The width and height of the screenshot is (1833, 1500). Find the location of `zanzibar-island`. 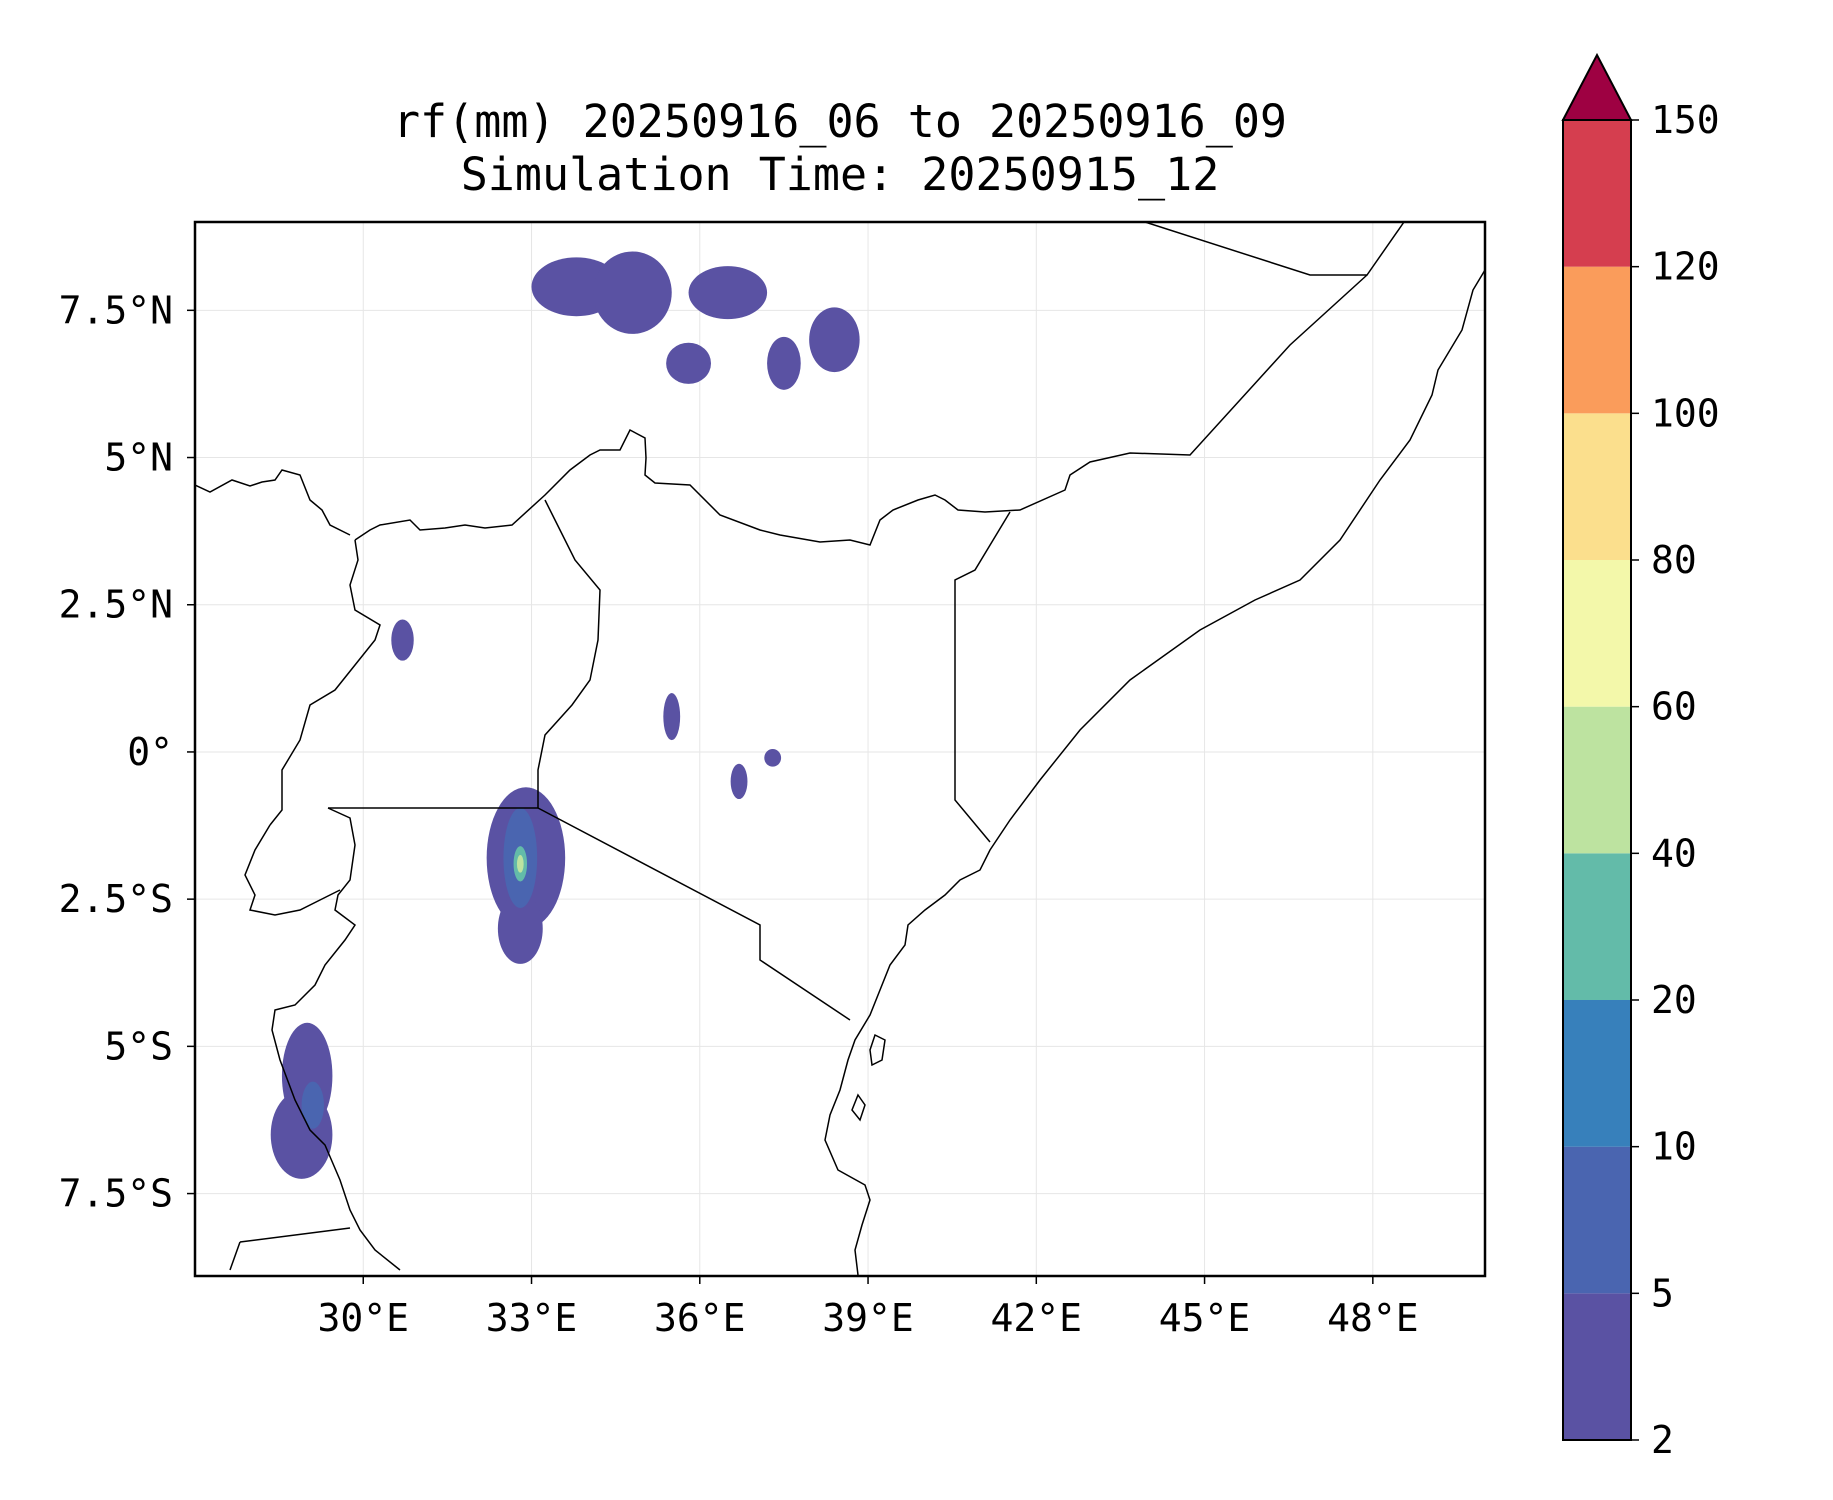

zanzibar-island is located at coordinates (877, 1050).